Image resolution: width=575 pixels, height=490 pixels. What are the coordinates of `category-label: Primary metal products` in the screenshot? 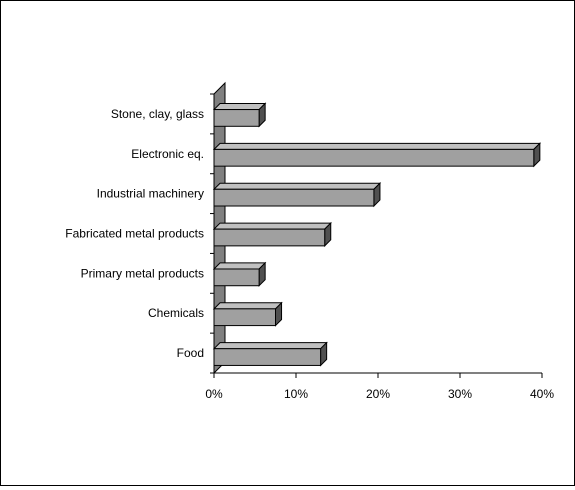 It's located at (142, 273).